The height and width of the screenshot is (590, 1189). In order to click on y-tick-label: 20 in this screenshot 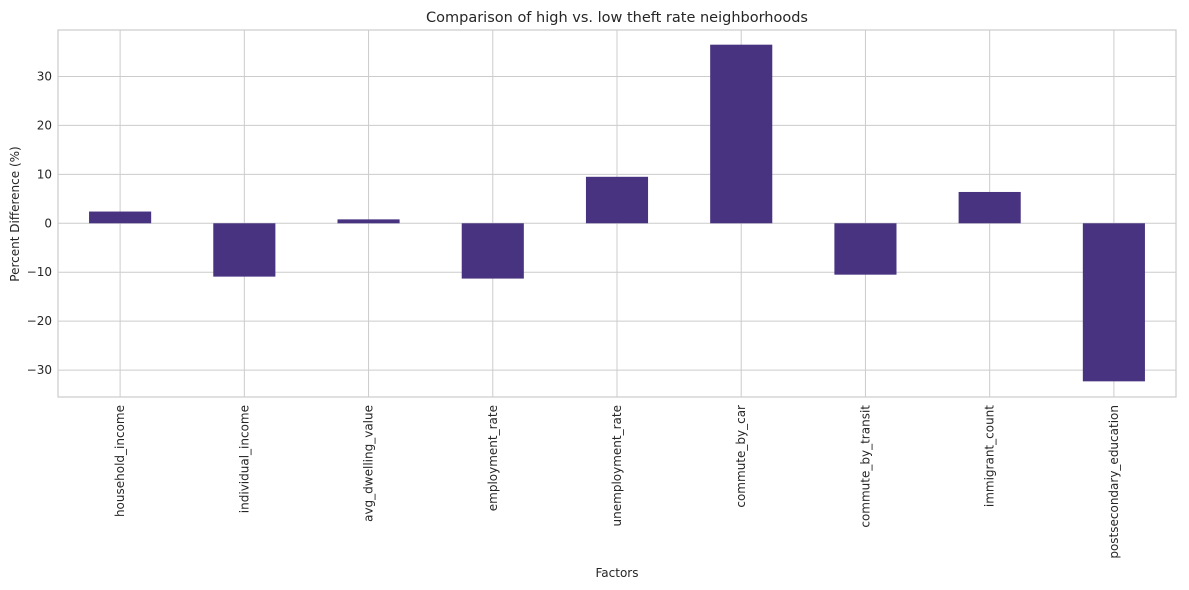, I will do `click(44, 125)`.